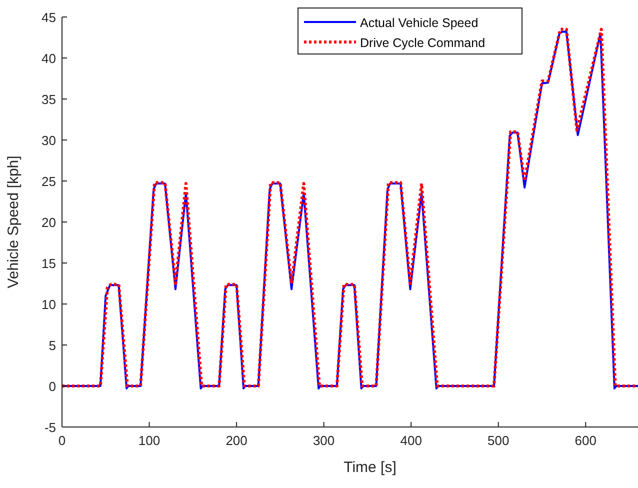 The height and width of the screenshot is (488, 638). Describe the element at coordinates (370, 467) in the screenshot. I see `x-axis-title: Time [s]` at that location.